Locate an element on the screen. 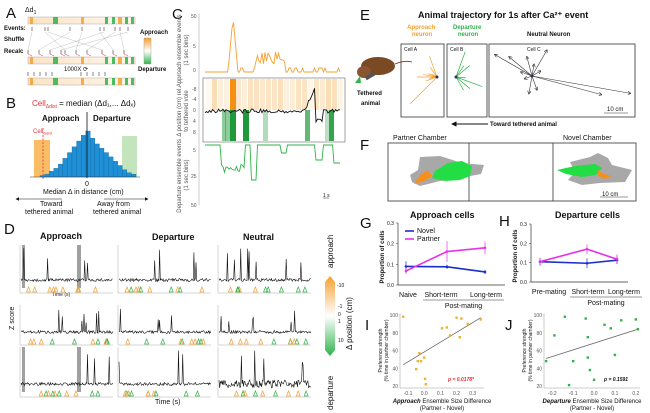 The image size is (650, 413). position-bars is located at coordinates (81, 51).